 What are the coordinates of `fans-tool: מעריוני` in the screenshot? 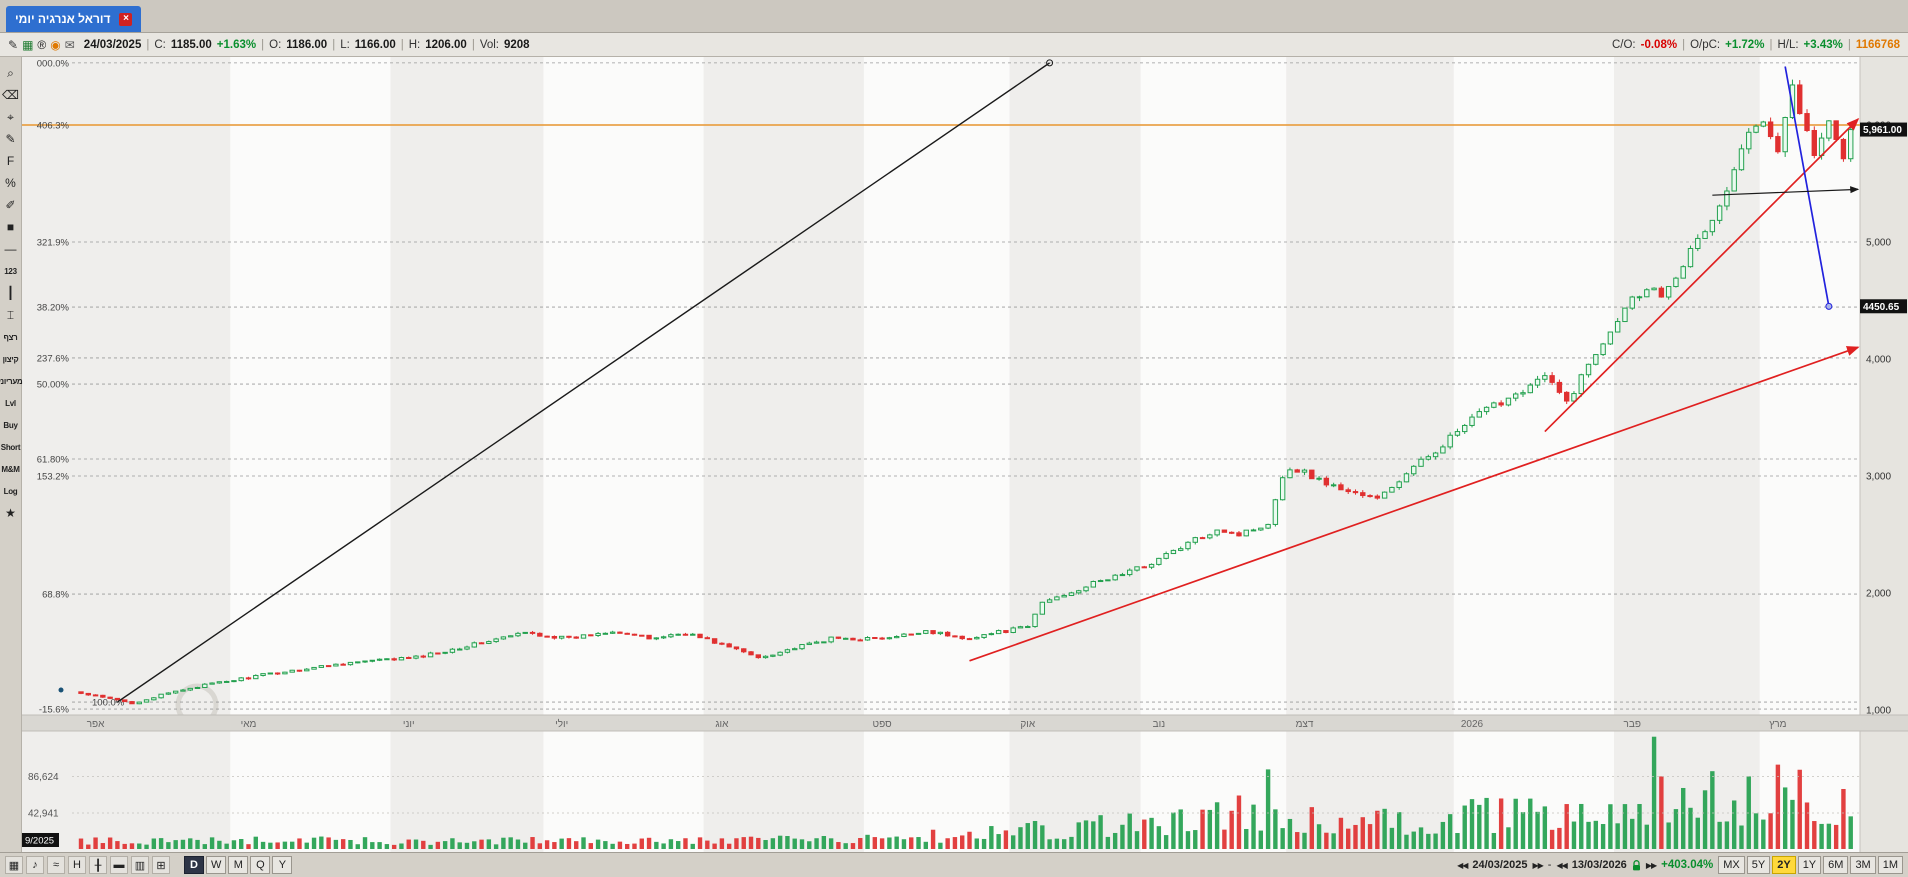 It's located at (11, 381).